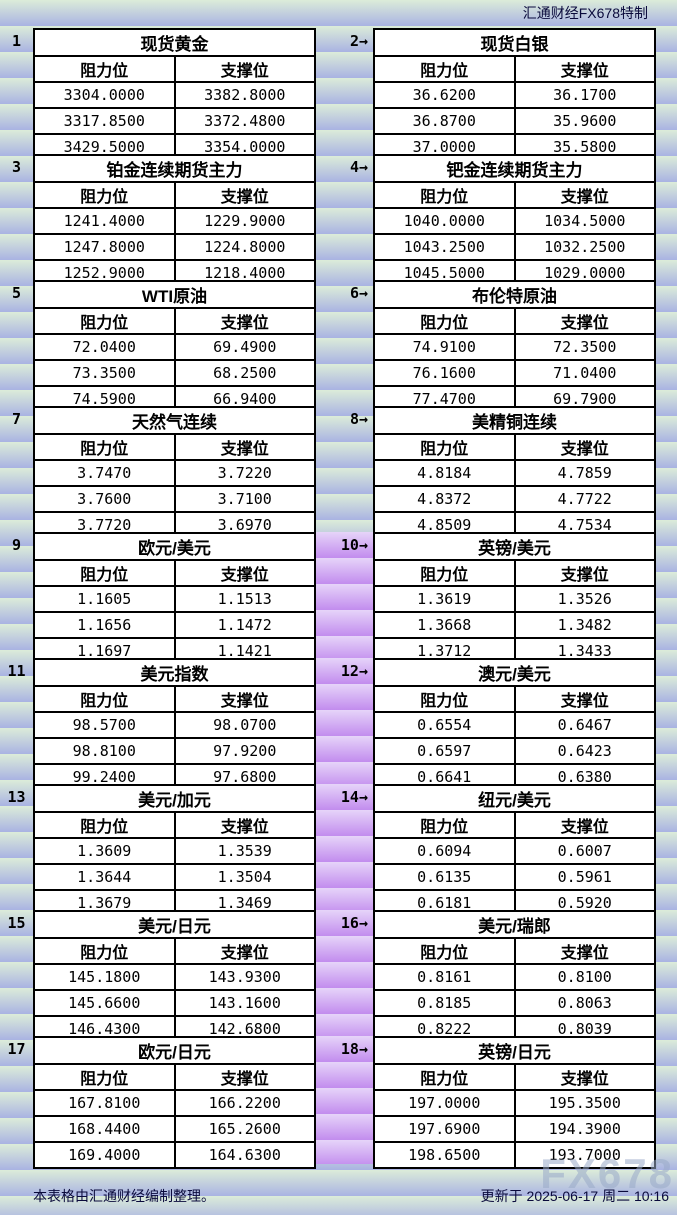  Describe the element at coordinates (104, 1129) in the screenshot. I see `resistance-value: 168.4400` at that location.